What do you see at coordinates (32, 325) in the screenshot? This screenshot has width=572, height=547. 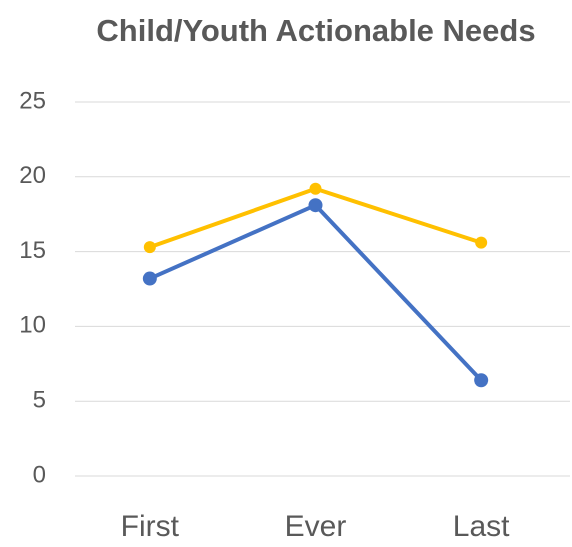 I see `y-tick-label: 10` at bounding box center [32, 325].